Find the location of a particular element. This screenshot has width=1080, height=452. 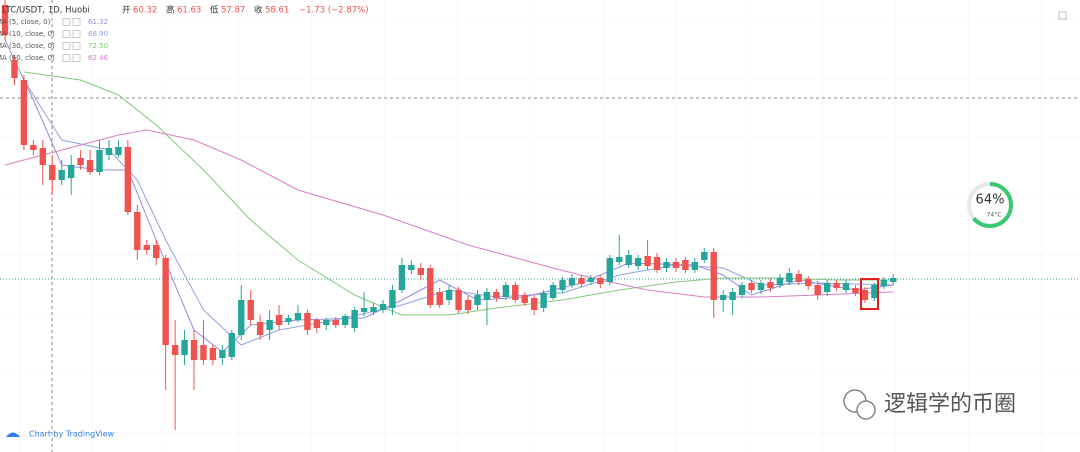

ohlc: 开 60.32 高 61.63 低 57.87 收 58.61 is located at coordinates (205, 10).